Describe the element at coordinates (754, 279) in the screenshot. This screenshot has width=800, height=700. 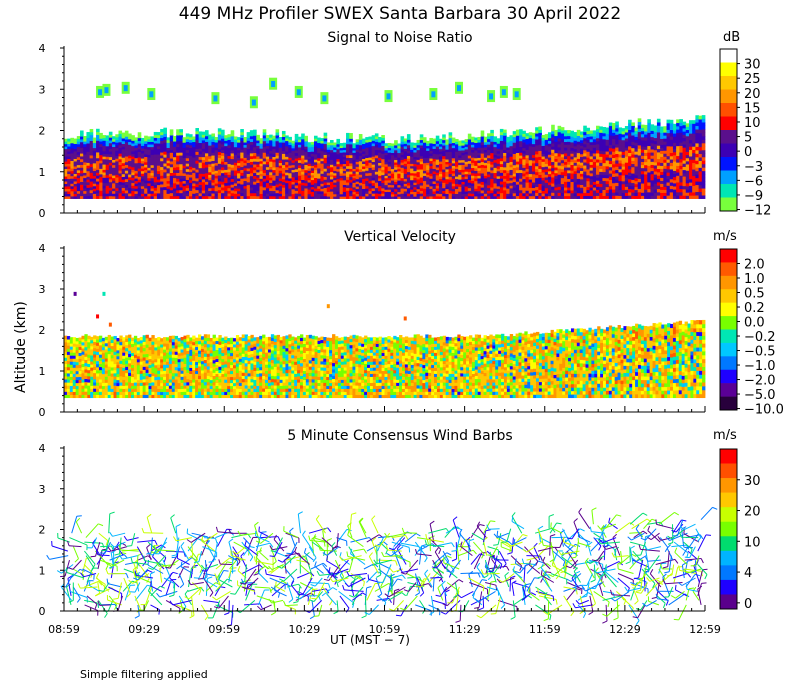
I see `colorbar-label: 1.0` at that location.